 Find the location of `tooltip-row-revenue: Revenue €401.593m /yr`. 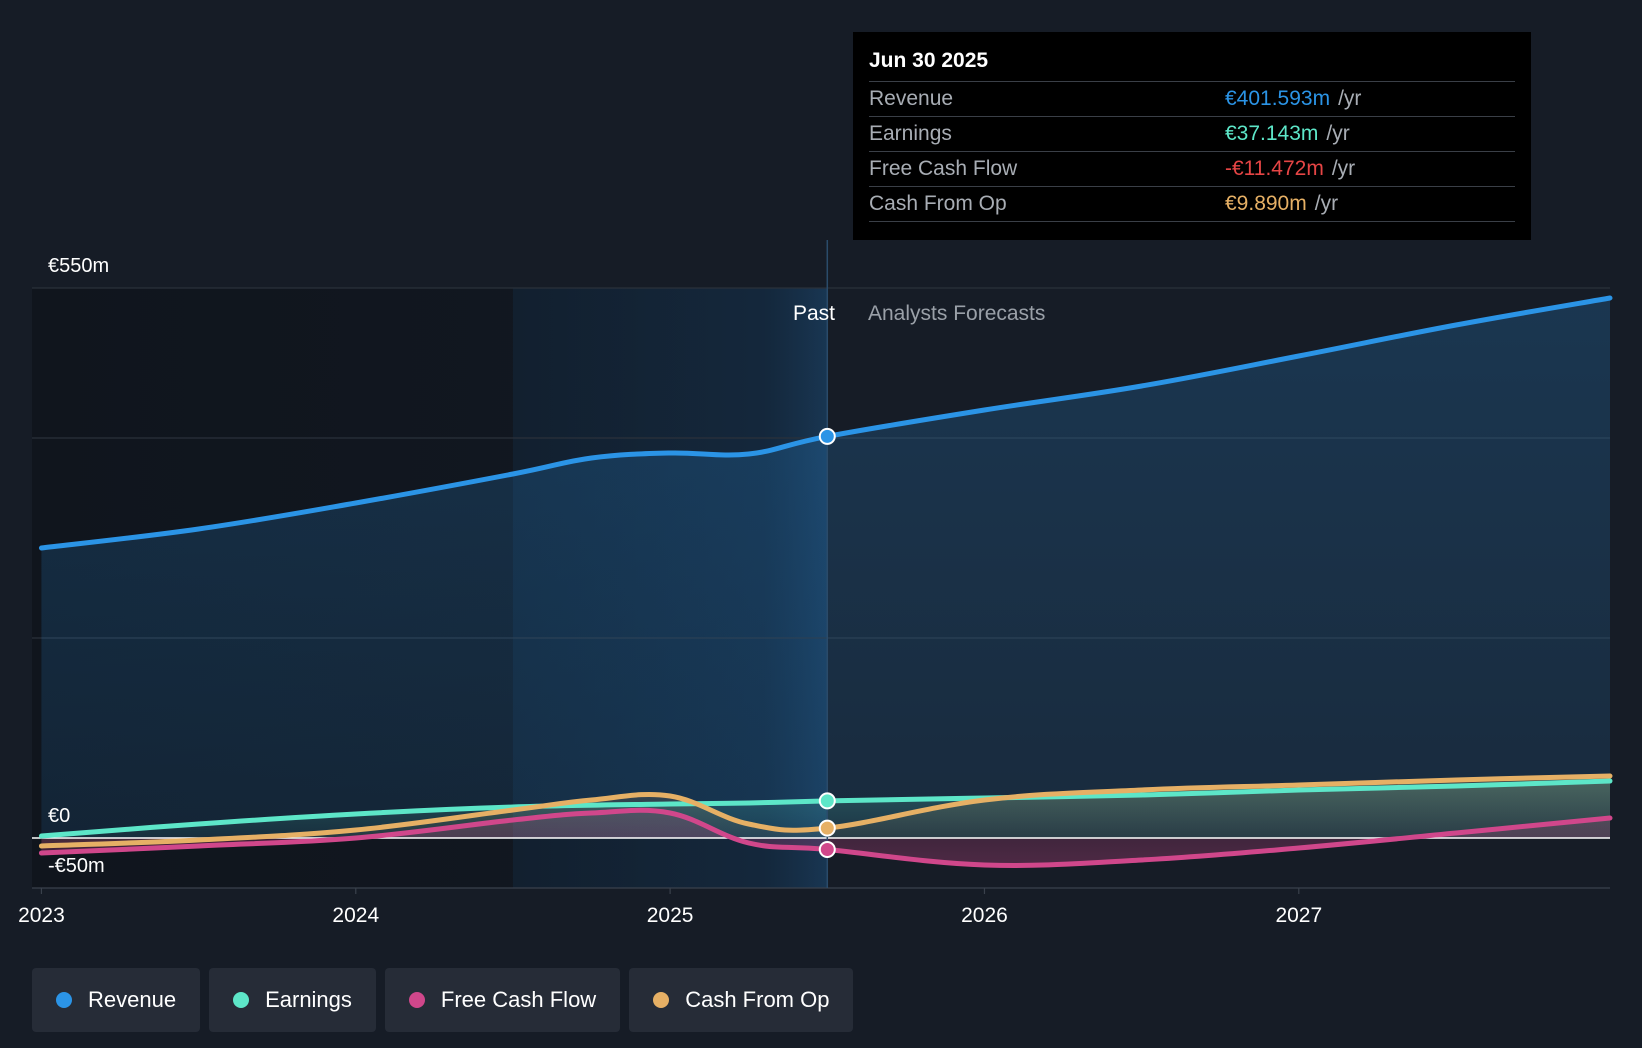

tooltip-row-revenue: Revenue €401.593m /yr is located at coordinates (1192, 98).